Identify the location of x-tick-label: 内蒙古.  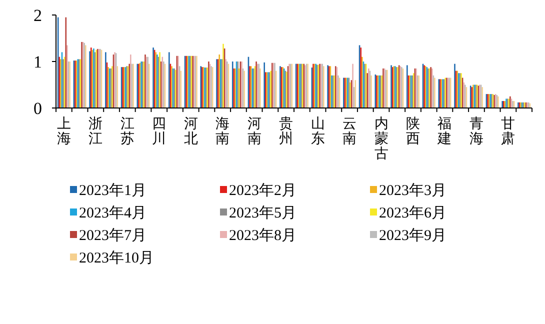
(381, 139).